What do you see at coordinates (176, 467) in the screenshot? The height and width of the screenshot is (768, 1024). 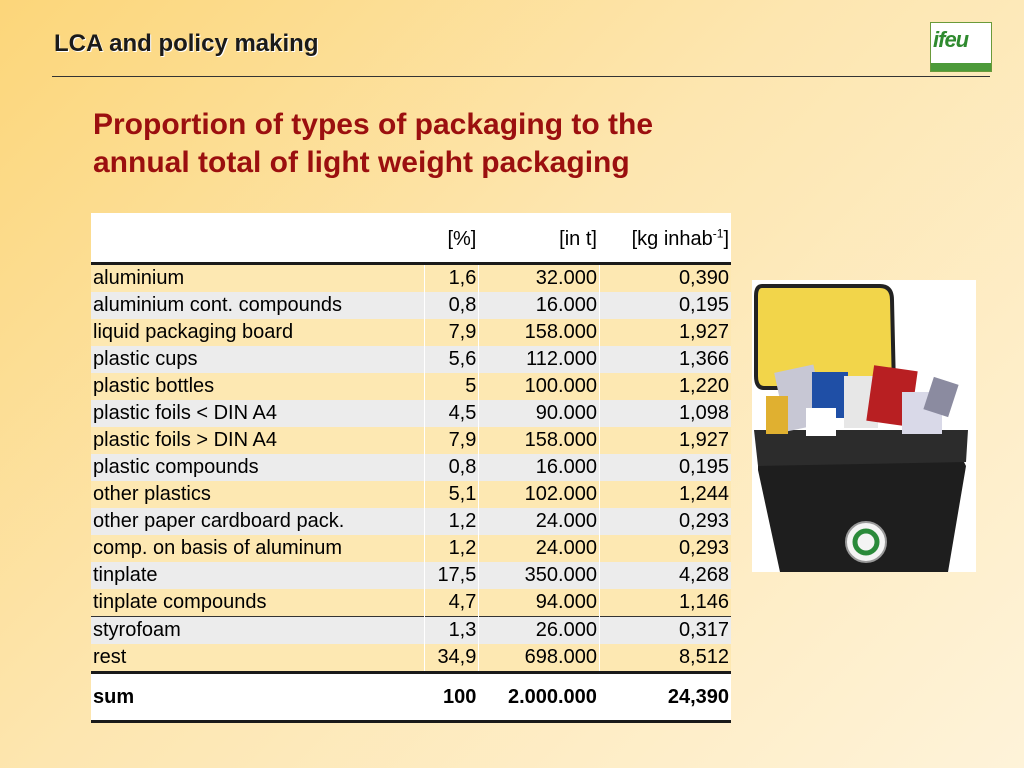 I see `cell-name: plastic compounds` at bounding box center [176, 467].